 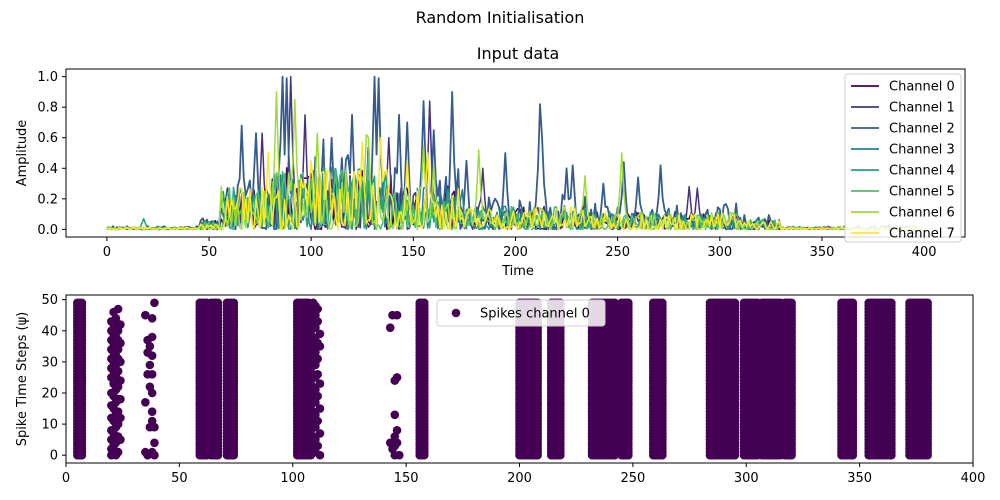 I want to click on y-tick-label: 0.0, so click(x=47, y=230).